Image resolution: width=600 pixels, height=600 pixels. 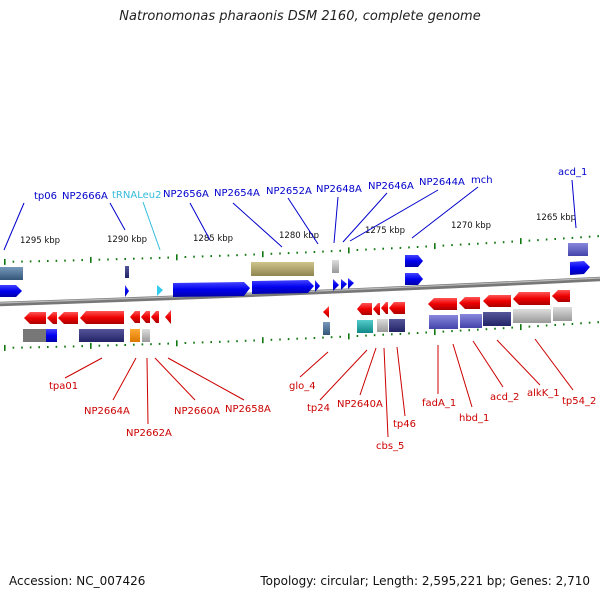 What do you see at coordinates (319, 388) in the screenshot?
I see `bottom-leader-lines` at bounding box center [319, 388].